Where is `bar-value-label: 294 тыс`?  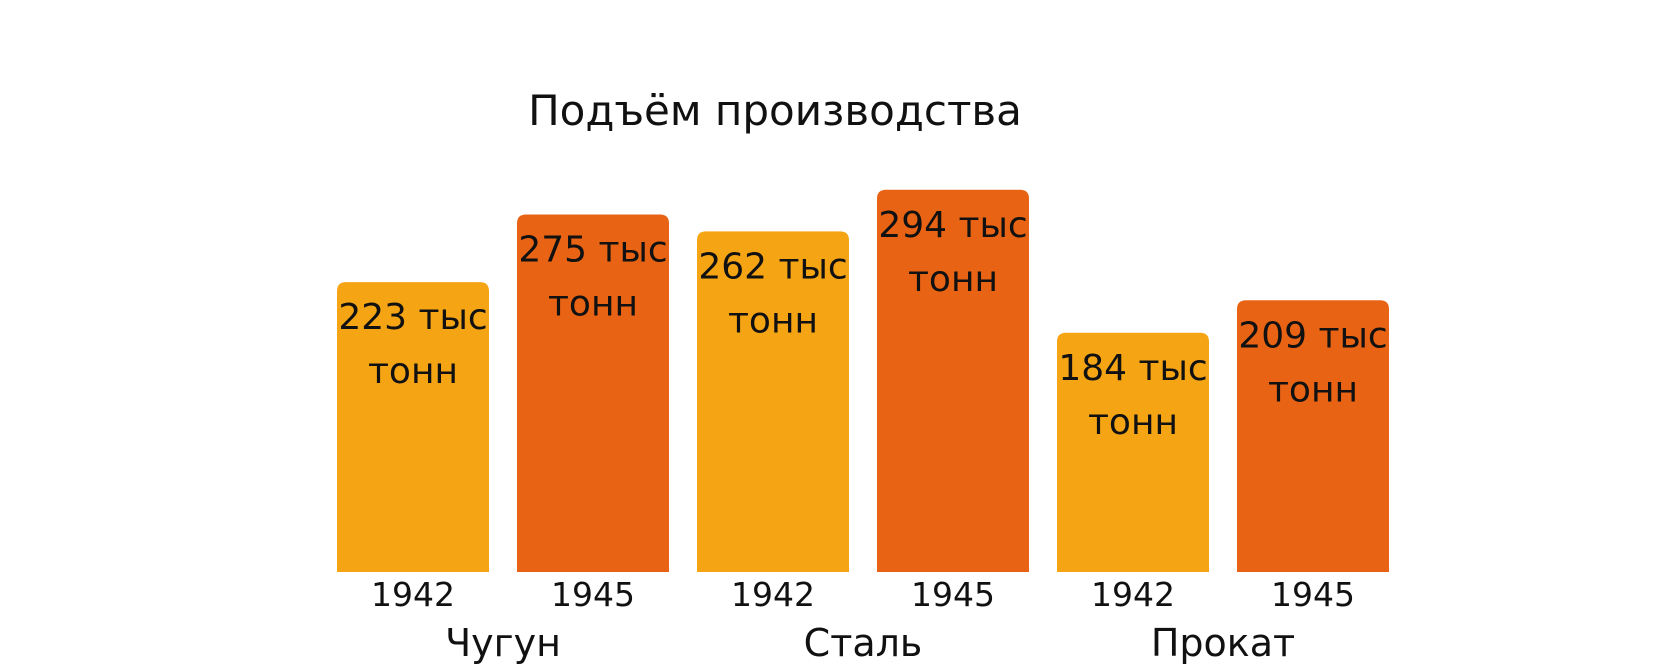 bar-value-label: 294 тыс is located at coordinates (952, 225).